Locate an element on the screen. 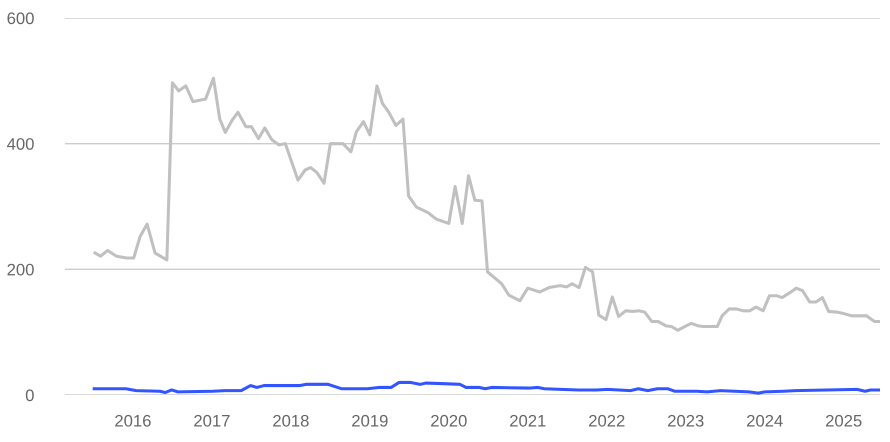 Image resolution: width=890 pixels, height=442 pixels. y-tick-label: 0 is located at coordinates (30, 395).